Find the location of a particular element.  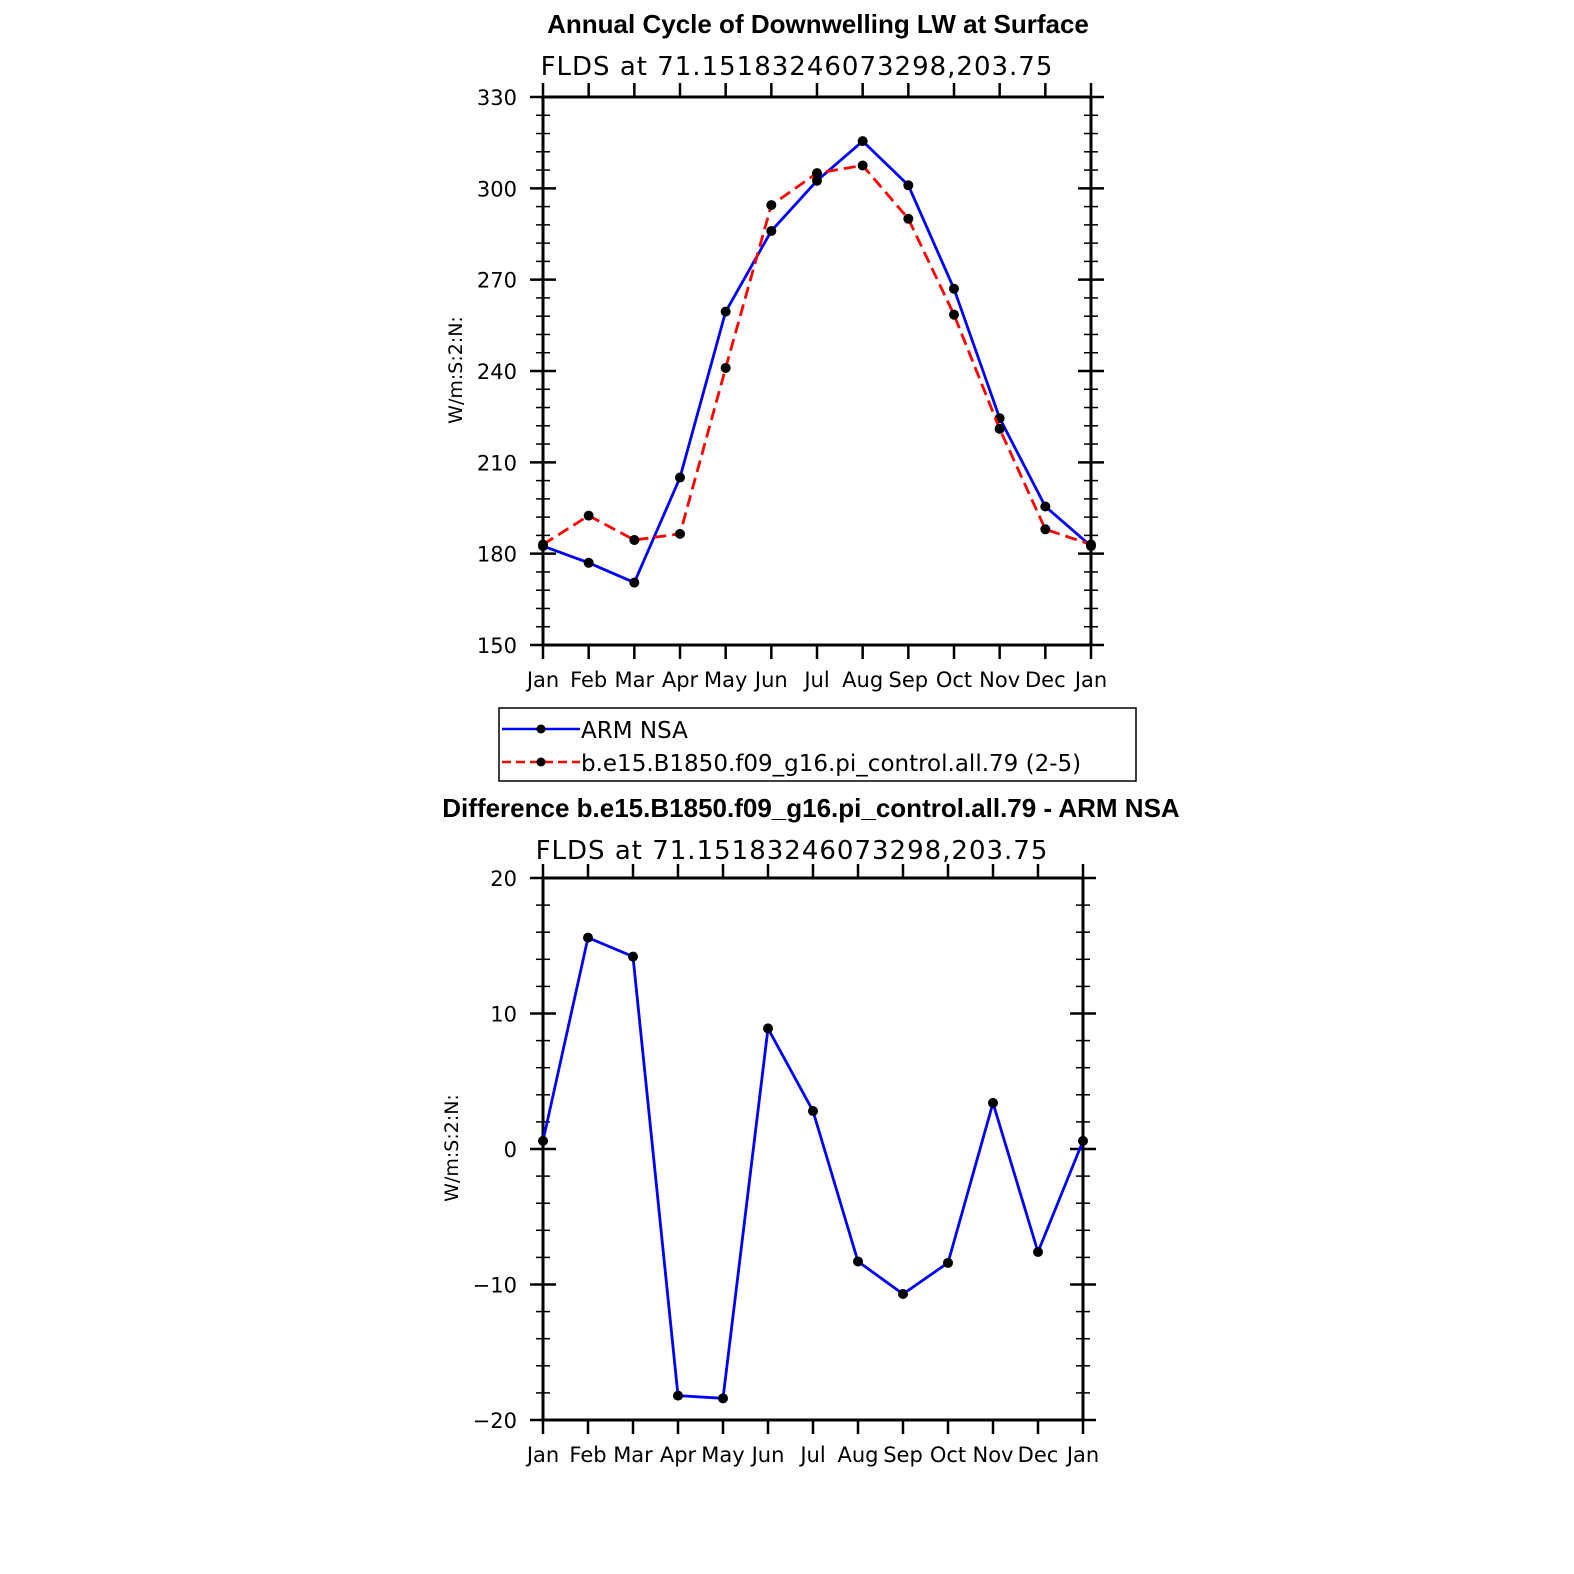

y-tick-label: 330 is located at coordinates (497, 98).